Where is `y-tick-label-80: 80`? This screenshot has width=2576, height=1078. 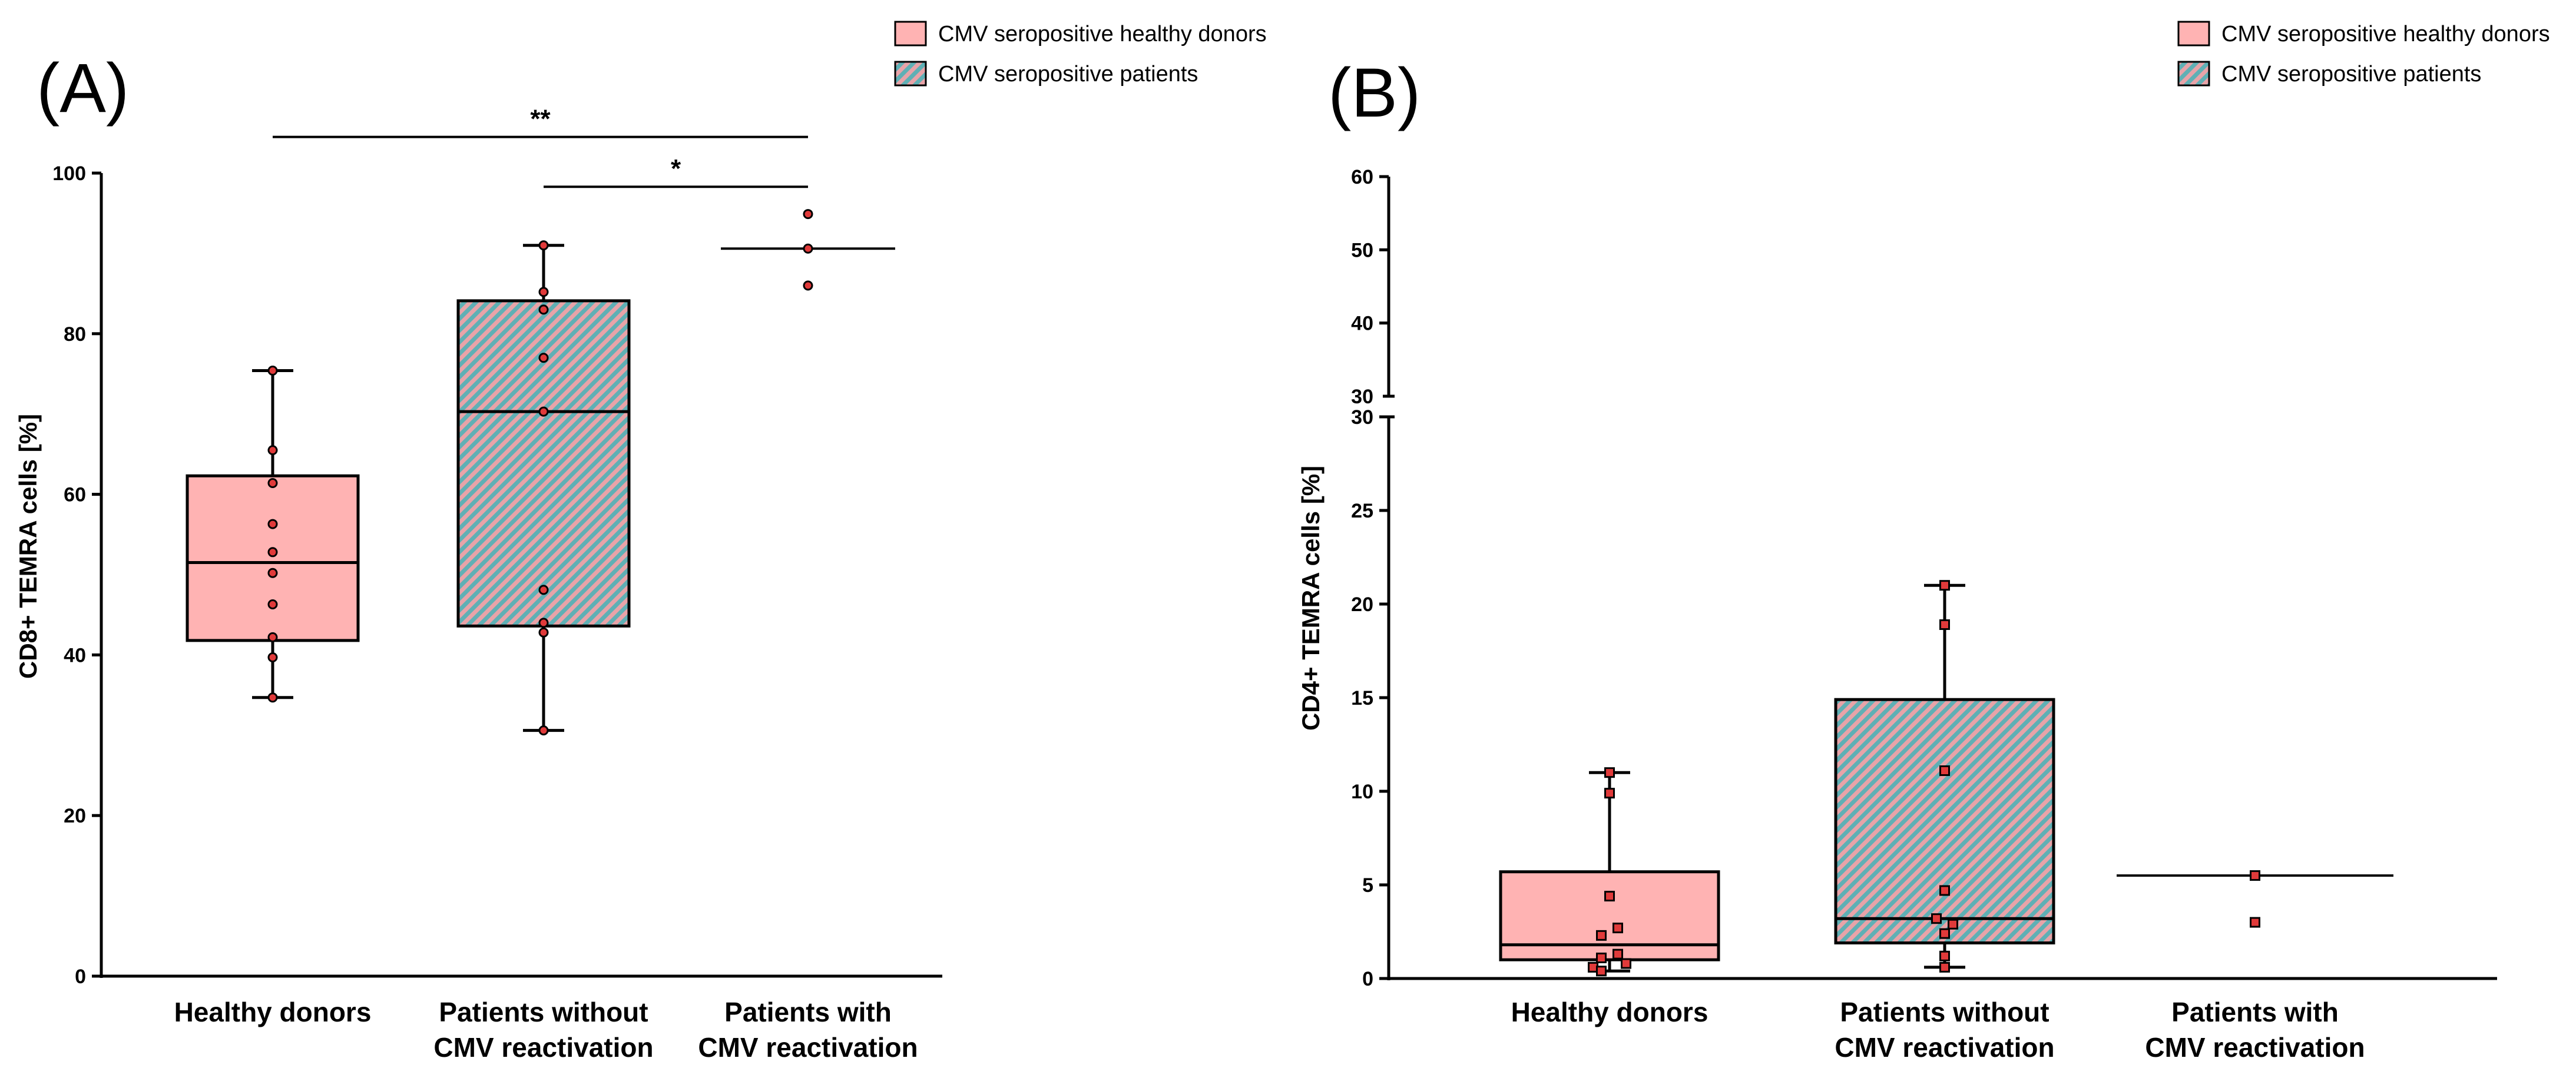 y-tick-label-80: 80 is located at coordinates (75, 335).